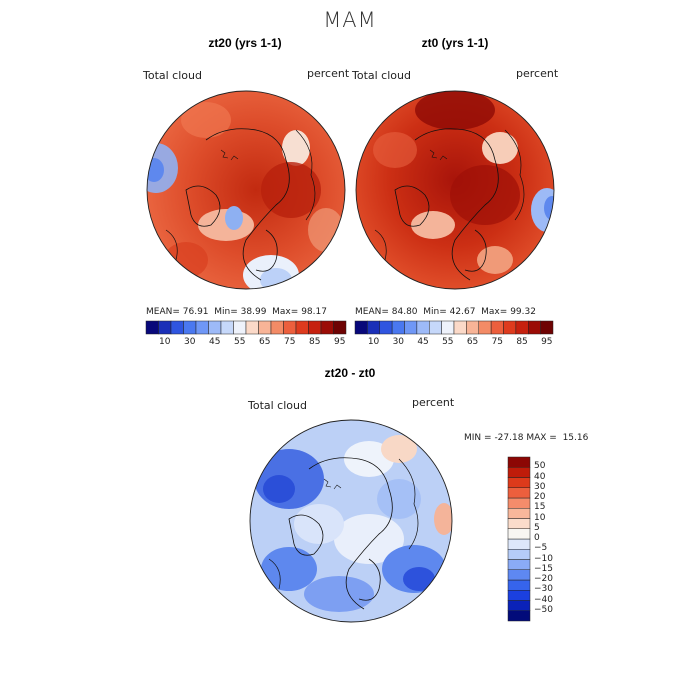 This screenshot has width=700, height=700. I want to click on panel-1-units-label: percent, so click(328, 73).